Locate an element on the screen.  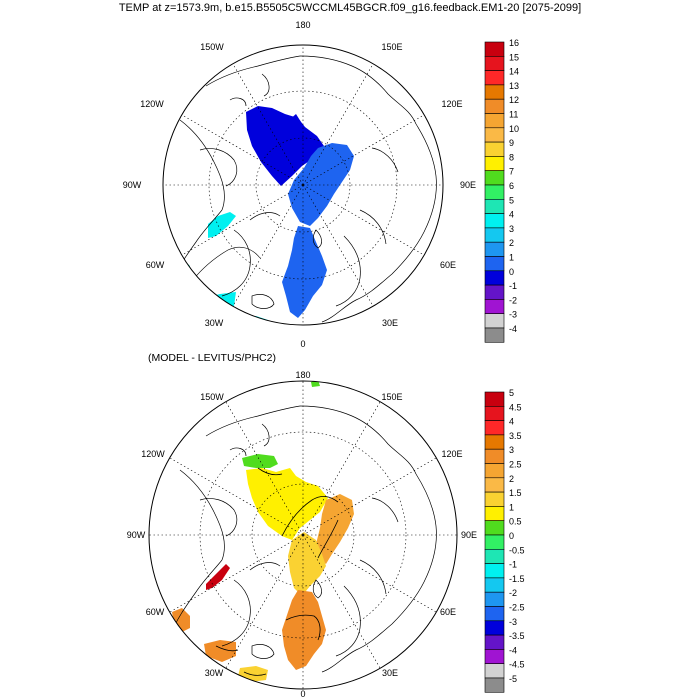
patch-orange-lower is located at coordinates (304, 630).